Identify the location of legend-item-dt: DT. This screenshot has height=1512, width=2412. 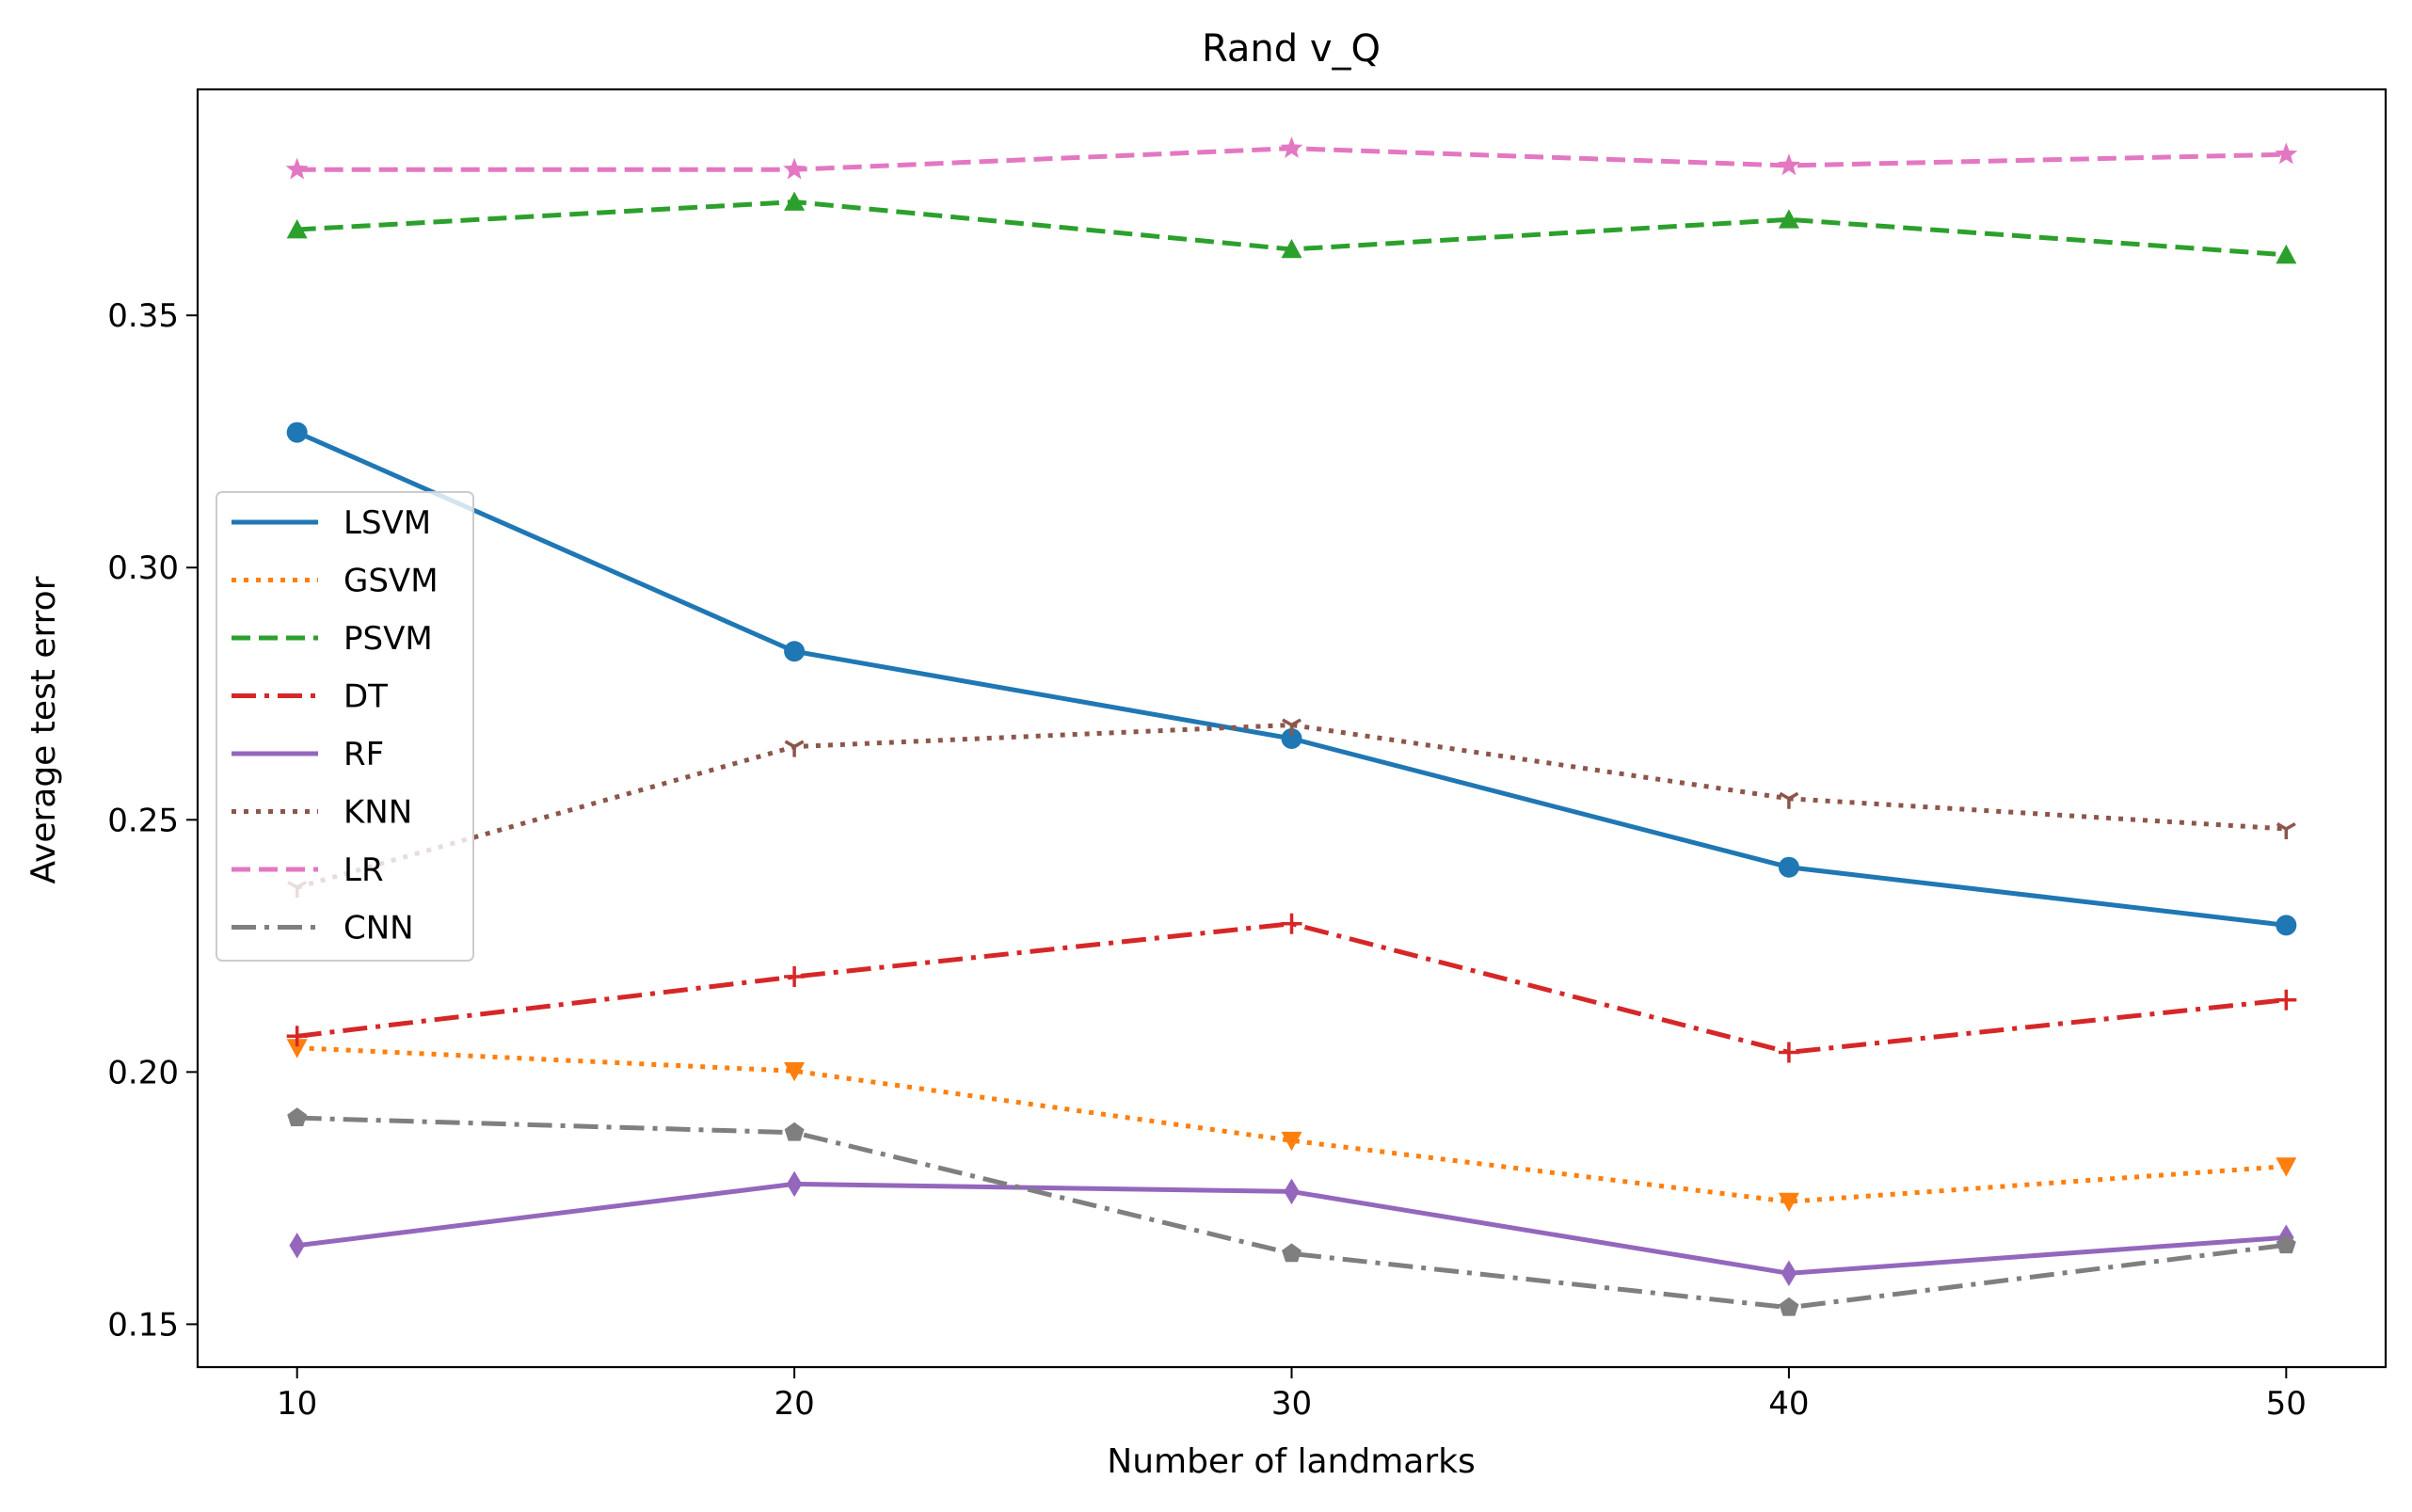
(310, 697).